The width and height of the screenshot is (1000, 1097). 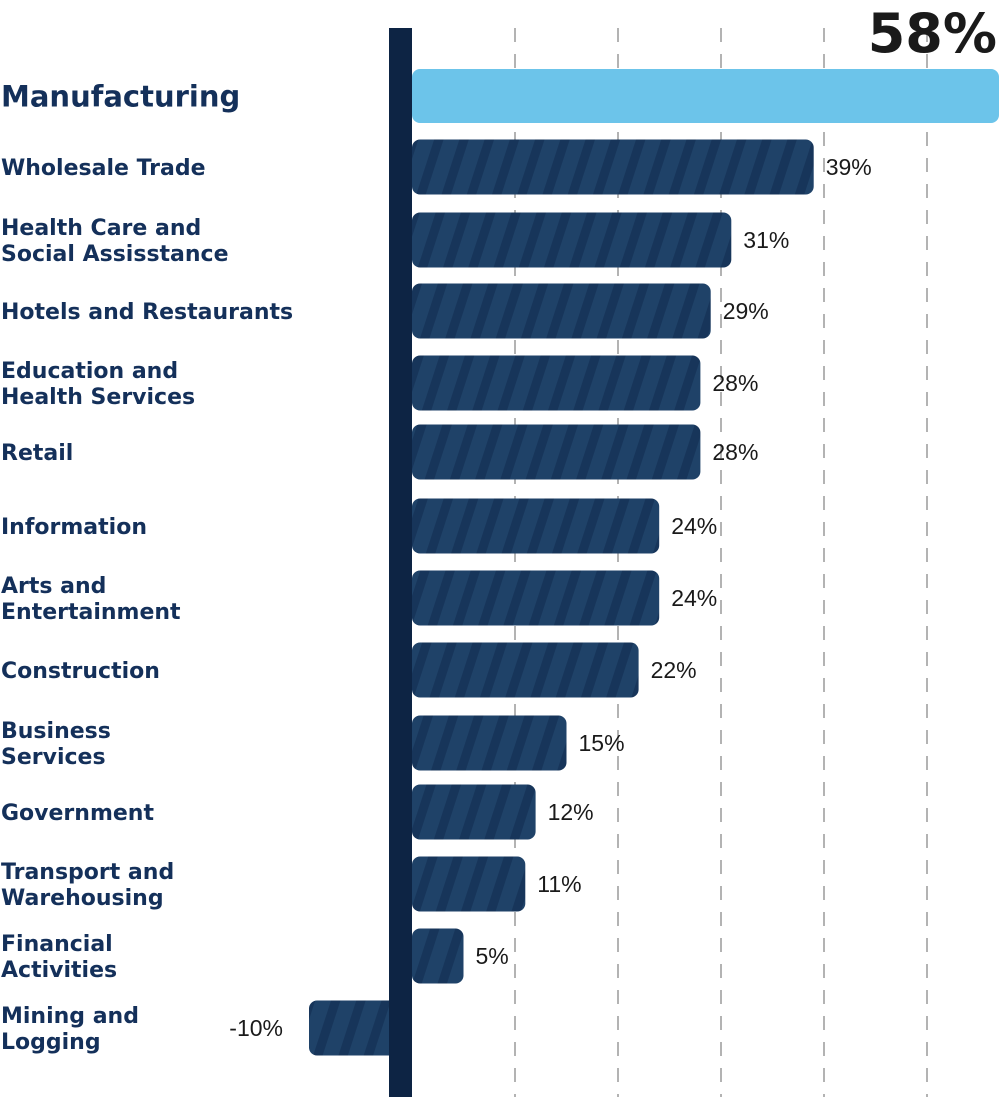 I want to click on value-label: -10%, so click(x=256, y=1028).